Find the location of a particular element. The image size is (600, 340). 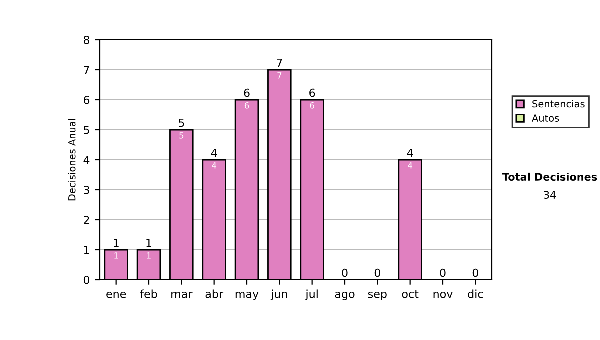

y-axis-title: Decisiones Anual is located at coordinates (72, 160).